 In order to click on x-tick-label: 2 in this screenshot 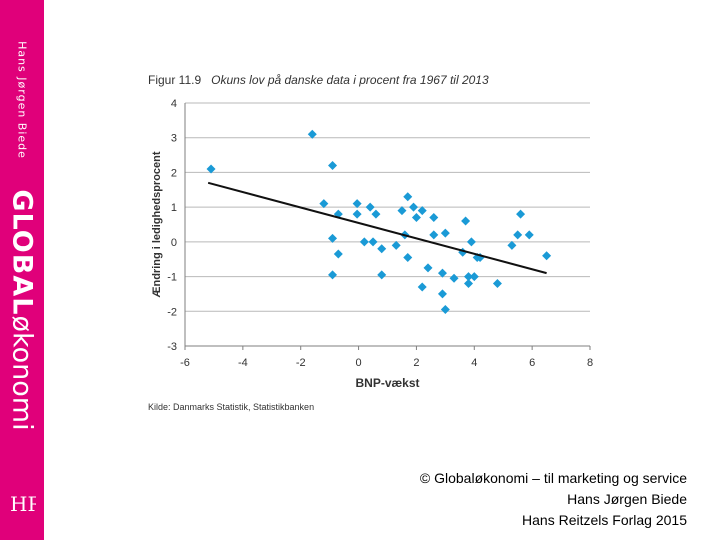, I will do `click(416, 363)`.